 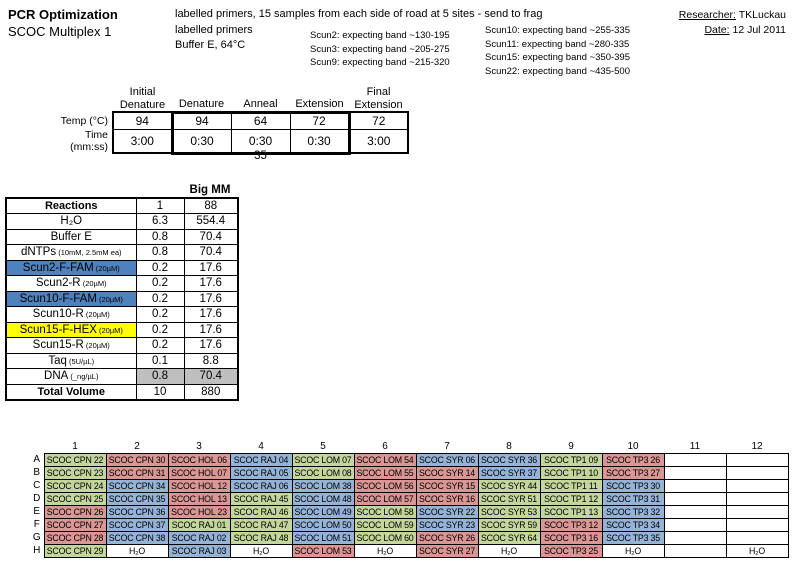 What do you see at coordinates (261, 498) in the screenshot?
I see `well: SCOC RAJ 45` at bounding box center [261, 498].